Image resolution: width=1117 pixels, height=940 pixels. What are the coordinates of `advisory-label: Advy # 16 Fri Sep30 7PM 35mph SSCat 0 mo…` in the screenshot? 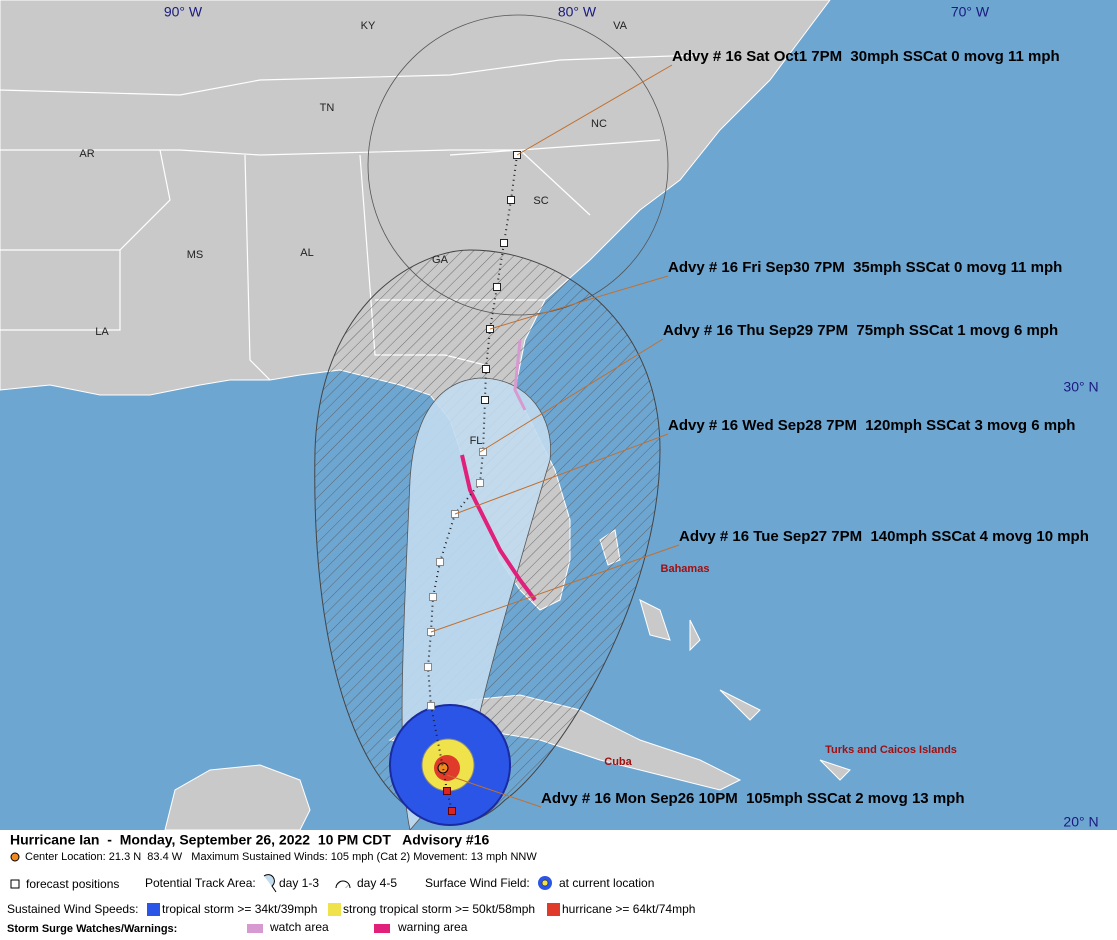 It's located at (865, 267).